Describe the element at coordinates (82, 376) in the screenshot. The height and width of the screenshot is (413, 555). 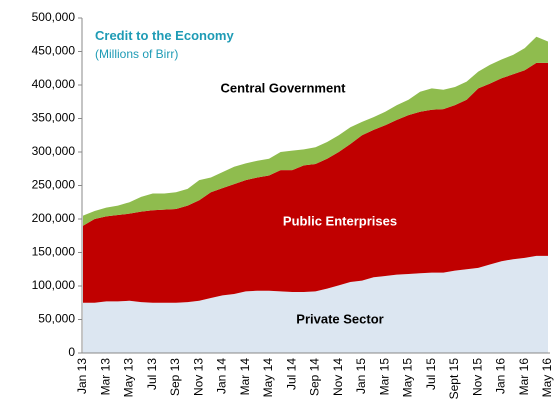
I see `x-tick-label: Jan 13` at that location.